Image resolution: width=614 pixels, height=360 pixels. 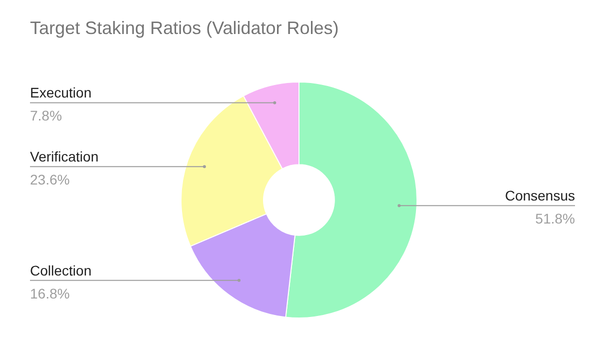 What do you see at coordinates (64, 156) in the screenshot?
I see `slice-label: Verification` at bounding box center [64, 156].